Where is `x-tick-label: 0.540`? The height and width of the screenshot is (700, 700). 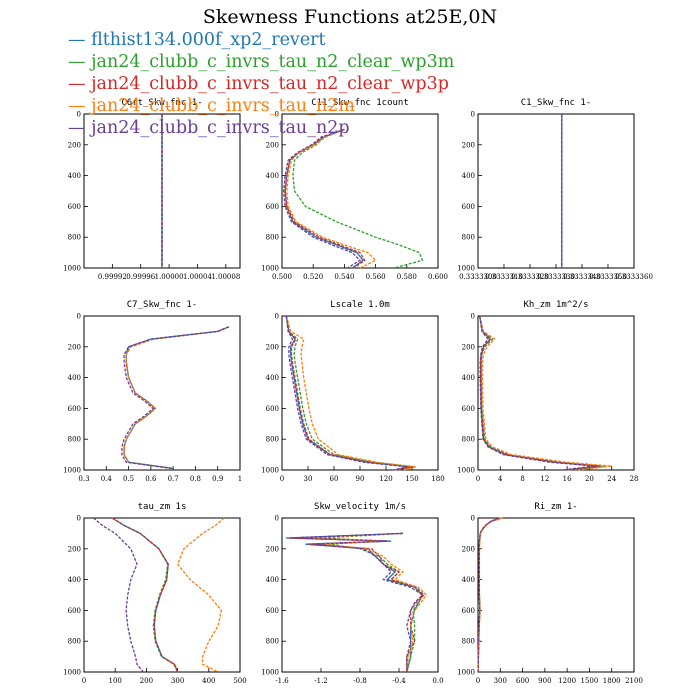 x-tick-label: 0.540 is located at coordinates (344, 277).